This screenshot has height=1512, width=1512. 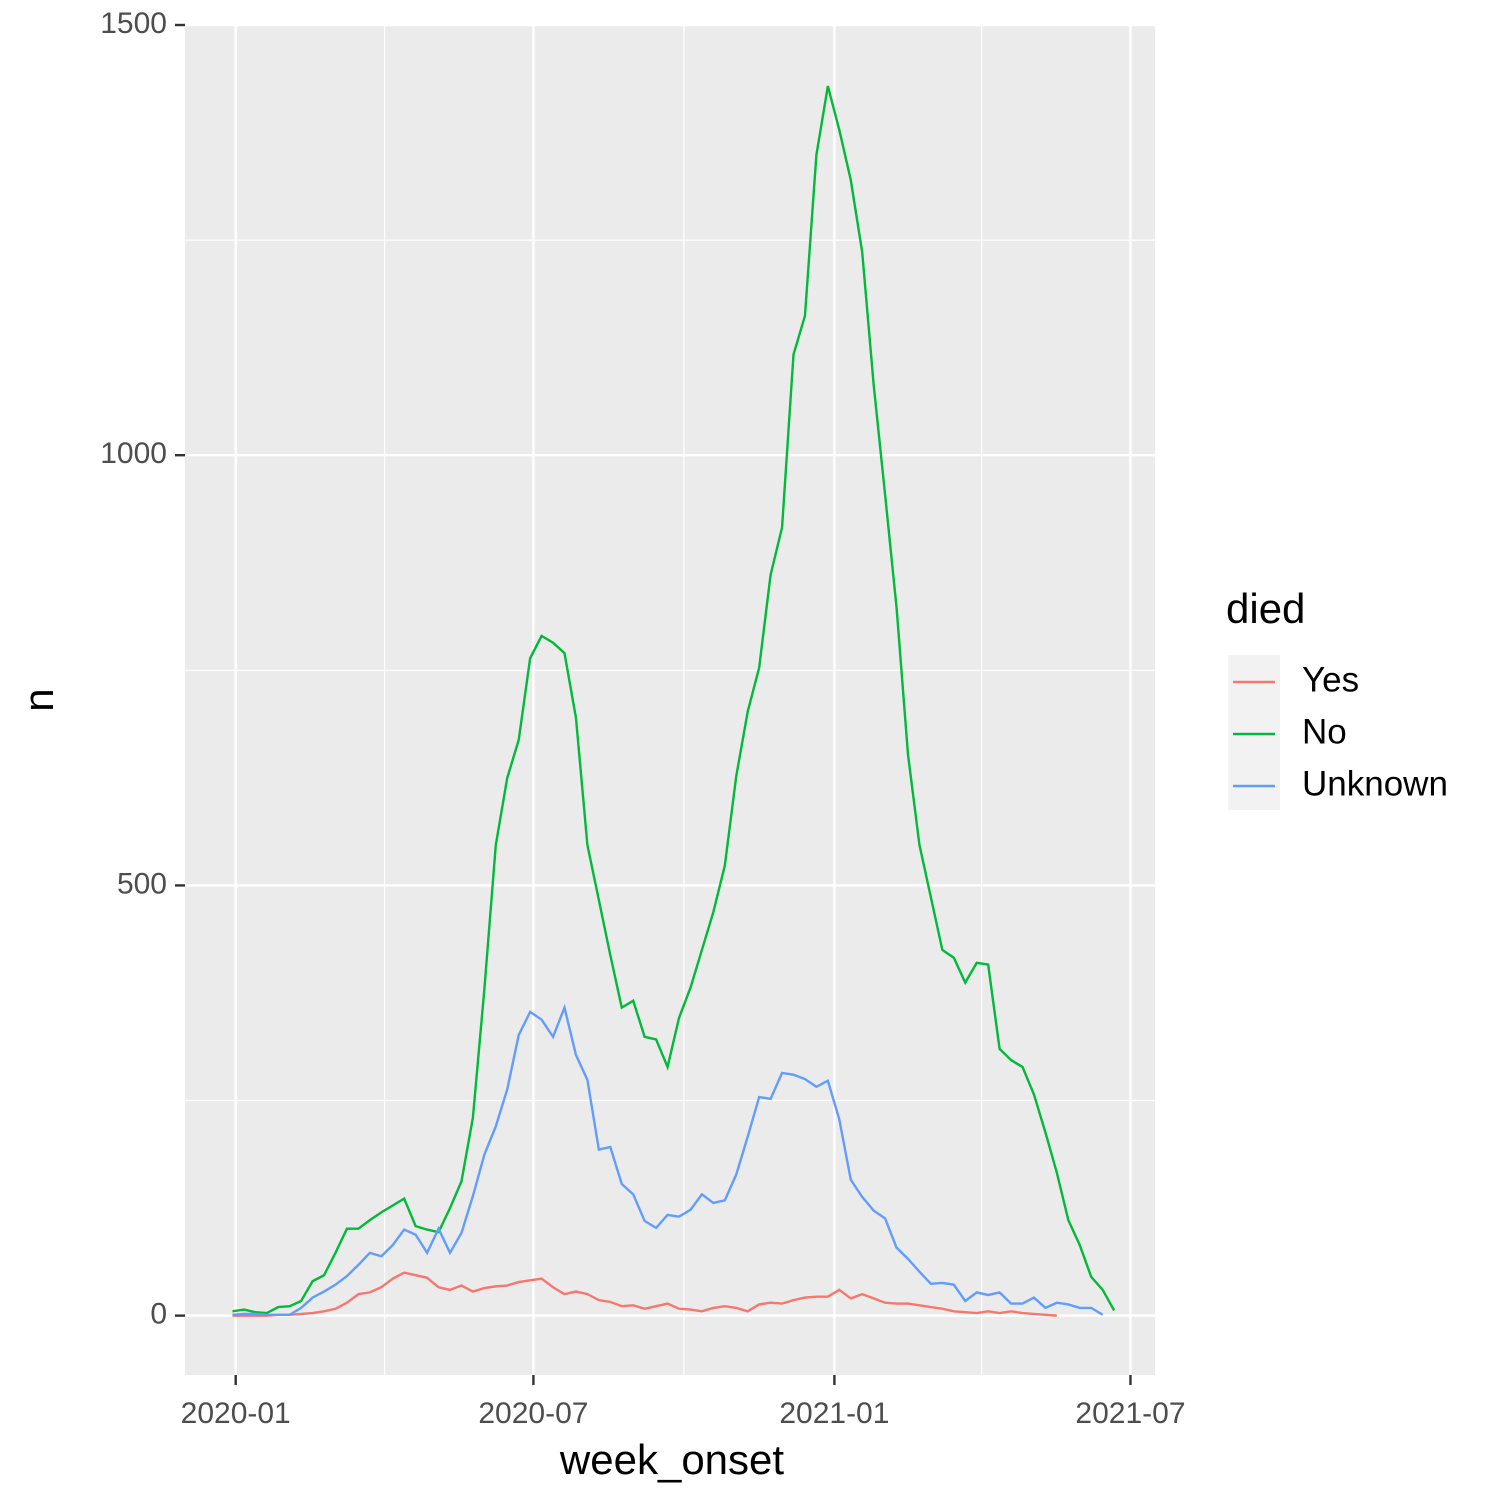 I want to click on y-tick-label: 500, so click(x=142, y=883).